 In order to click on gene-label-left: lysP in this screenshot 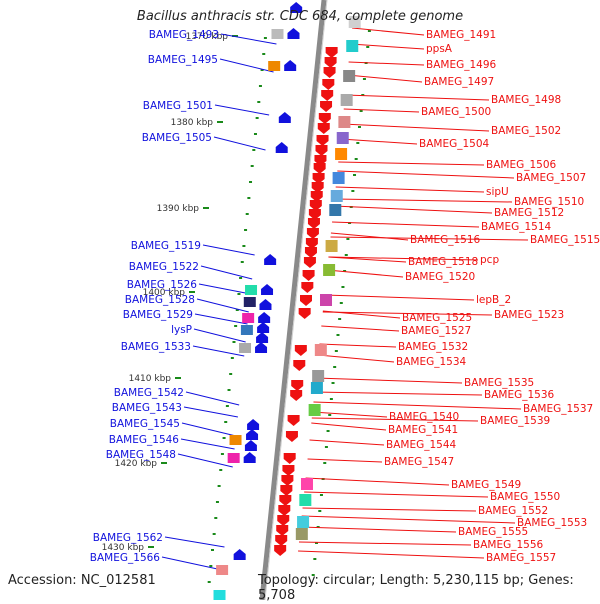, I will do `click(181, 330)`.